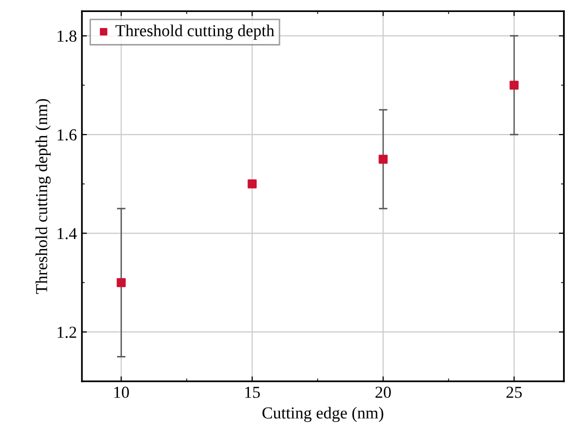 This screenshot has width=565, height=446. What do you see at coordinates (121, 392) in the screenshot?
I see `x-tick-label: 10` at bounding box center [121, 392].